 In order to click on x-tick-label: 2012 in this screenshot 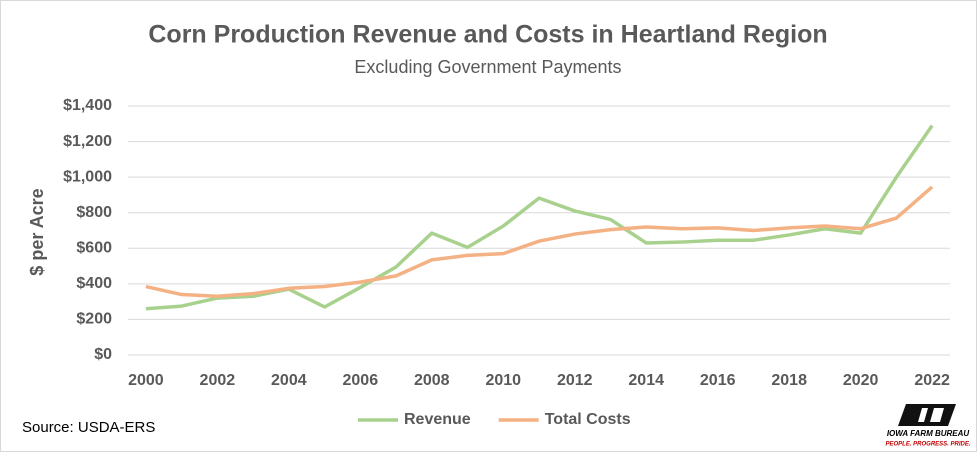, I will do `click(575, 380)`.